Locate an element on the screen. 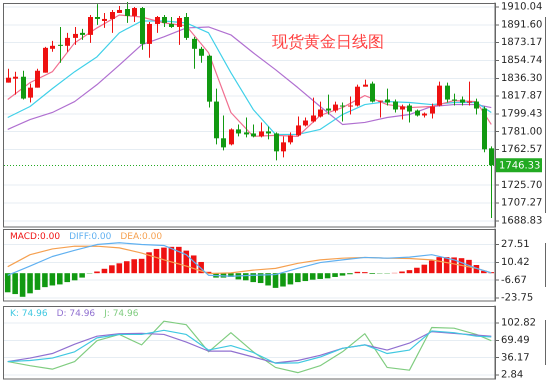 This screenshot has height=381, width=550. y-tick-label: 1688.83 is located at coordinates (521, 220).